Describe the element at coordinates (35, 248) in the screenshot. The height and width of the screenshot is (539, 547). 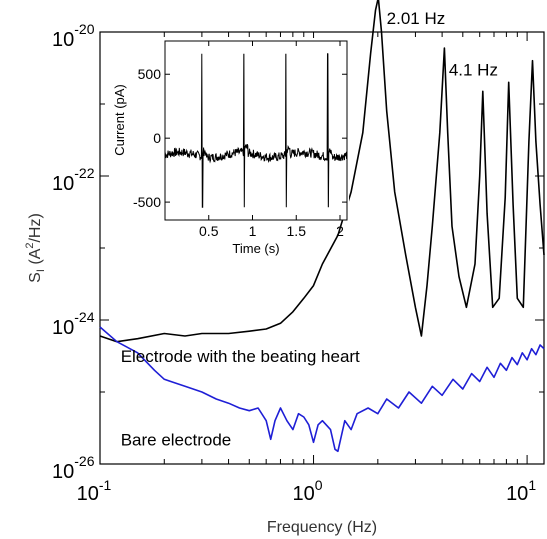
I see `y-axis-label: SI (A2/Hz)` at that location.